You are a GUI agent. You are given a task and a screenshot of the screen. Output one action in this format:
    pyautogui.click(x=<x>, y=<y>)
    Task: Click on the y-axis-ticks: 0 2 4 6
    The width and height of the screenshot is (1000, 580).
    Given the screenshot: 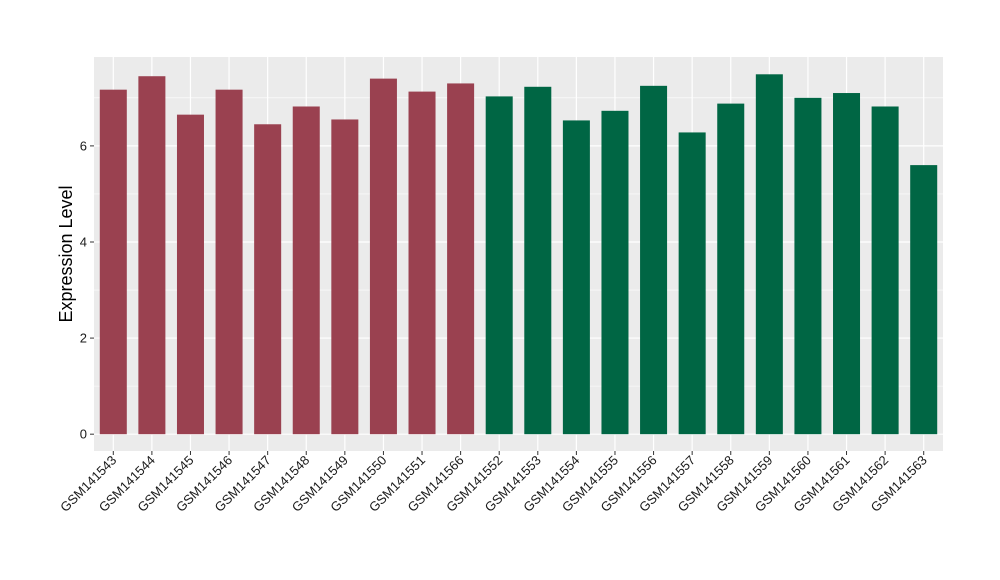 What is the action you would take?
    pyautogui.click(x=87, y=290)
    